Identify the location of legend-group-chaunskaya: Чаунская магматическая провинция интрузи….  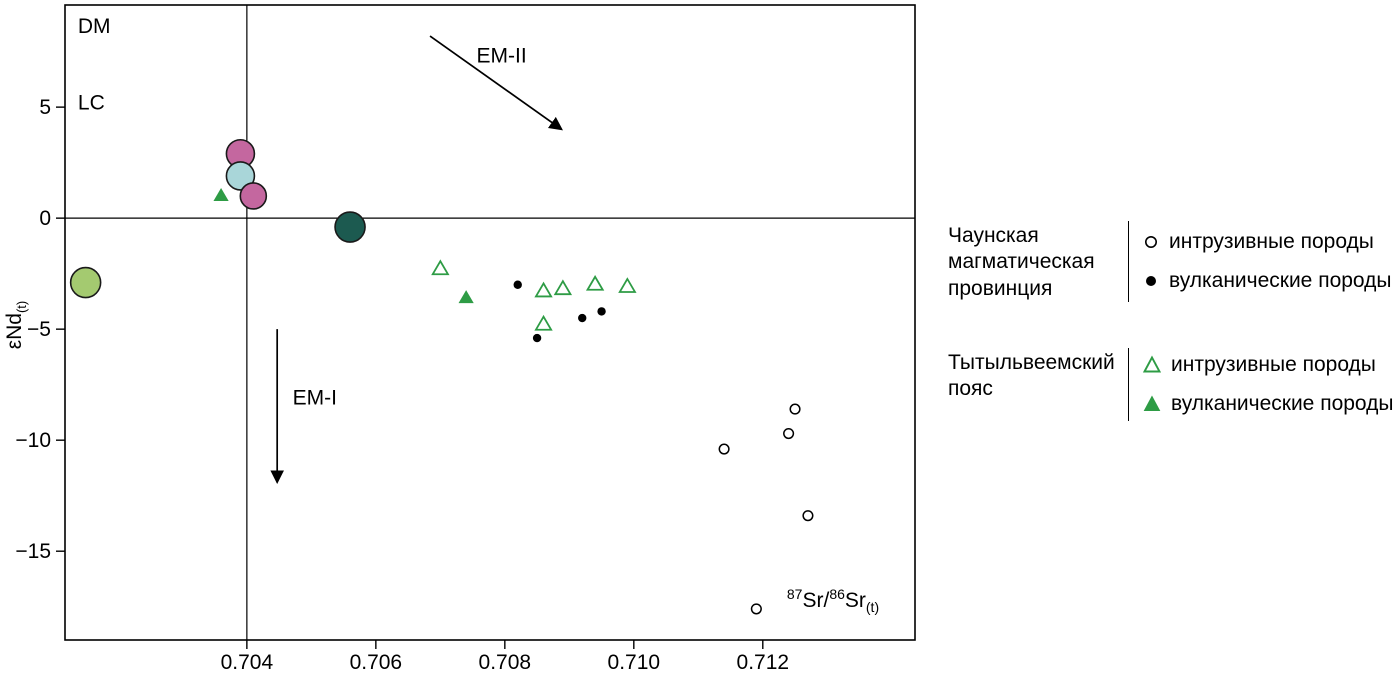
(1171, 261).